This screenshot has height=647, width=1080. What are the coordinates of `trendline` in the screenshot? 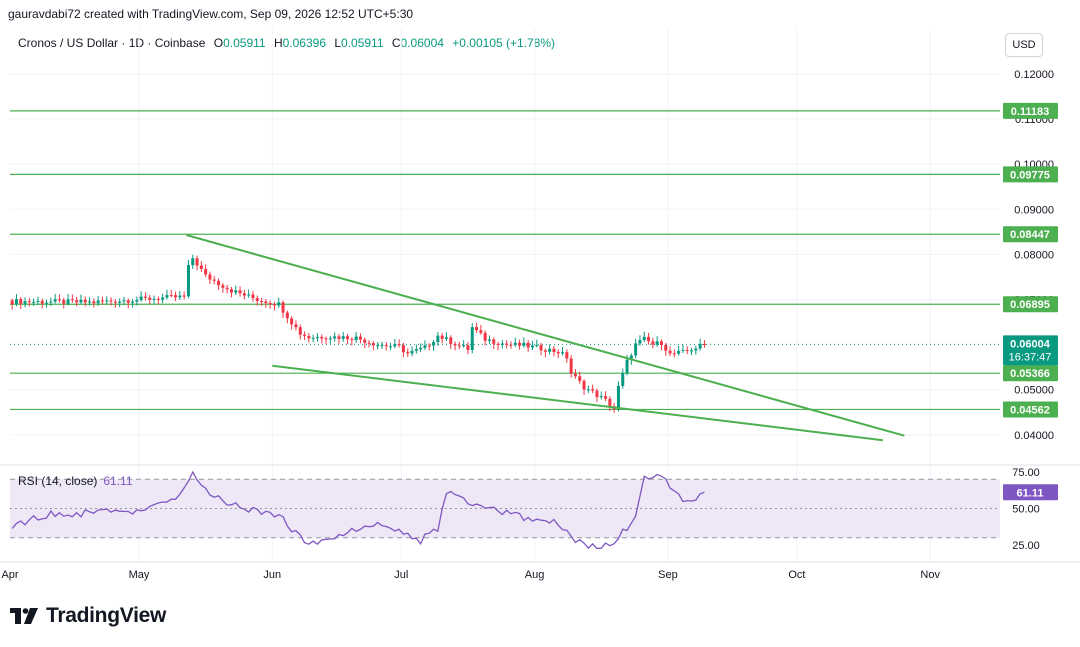 It's located at (578, 403).